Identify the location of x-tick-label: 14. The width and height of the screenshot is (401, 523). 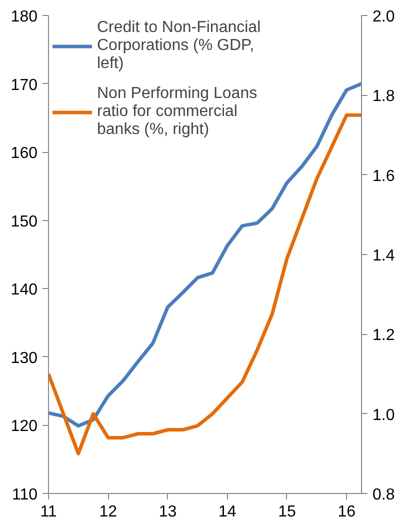
(227, 512).